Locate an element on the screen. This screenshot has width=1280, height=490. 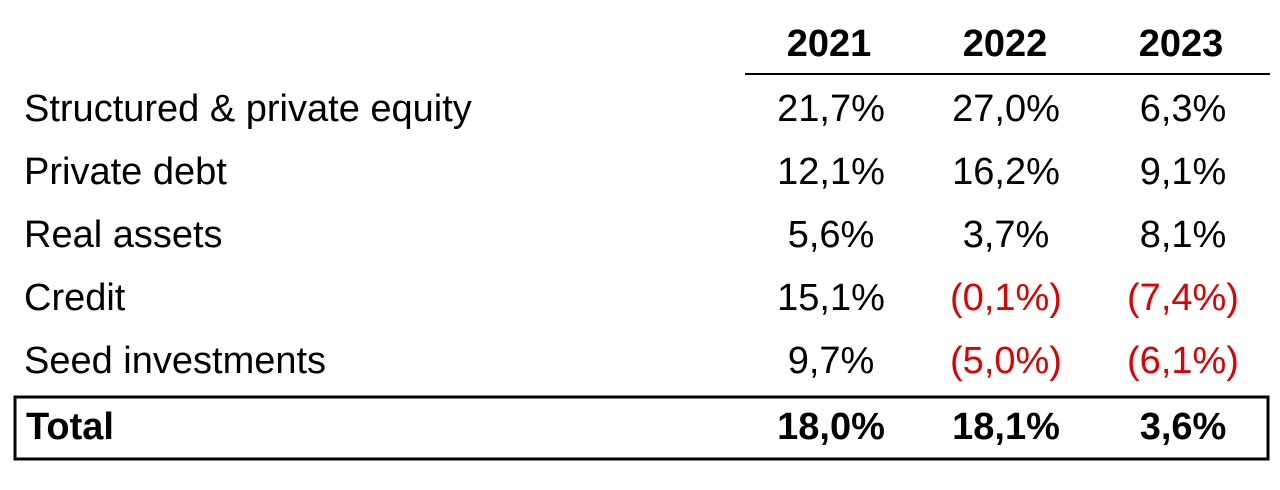
row-label: Real assets is located at coordinates (123, 235).